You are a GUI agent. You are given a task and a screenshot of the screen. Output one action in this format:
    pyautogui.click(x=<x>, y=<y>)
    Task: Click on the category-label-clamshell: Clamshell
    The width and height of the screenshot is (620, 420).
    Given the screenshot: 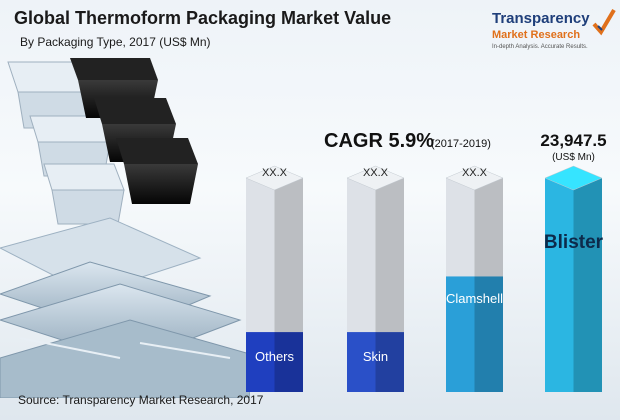 What is the action you would take?
    pyautogui.click(x=474, y=298)
    